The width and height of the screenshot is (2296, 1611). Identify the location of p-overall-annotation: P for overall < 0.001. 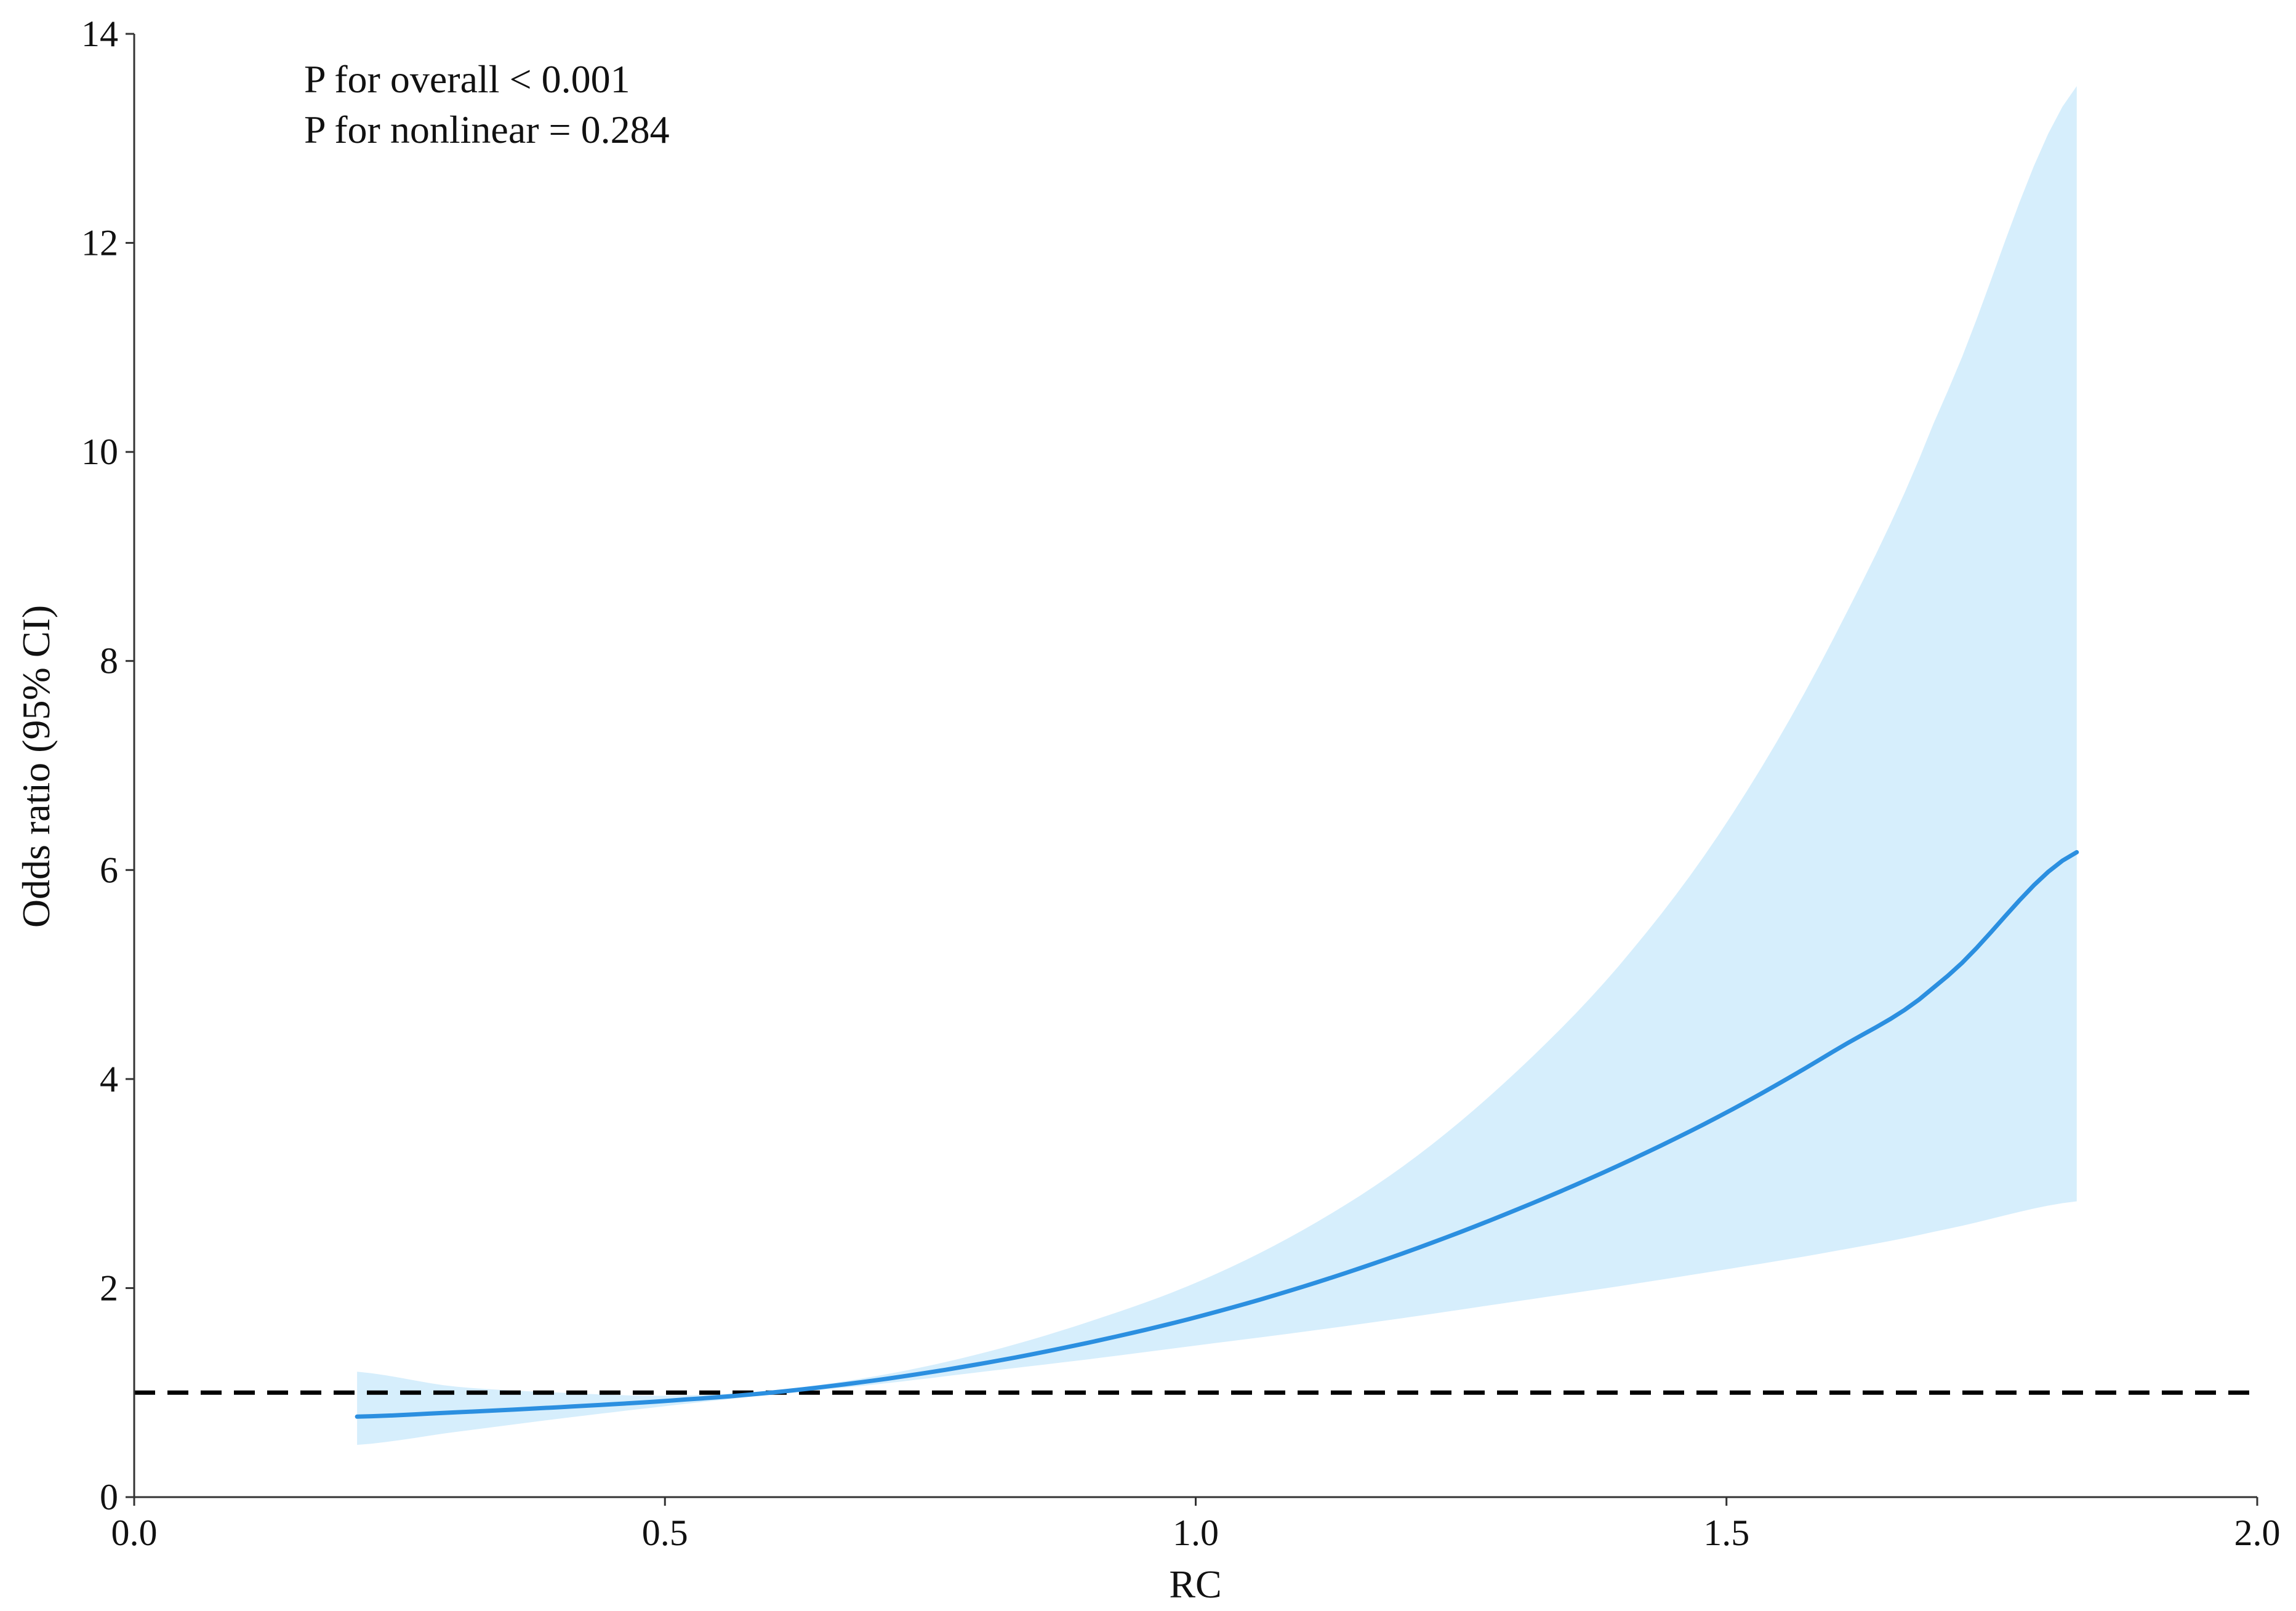
(467, 79).